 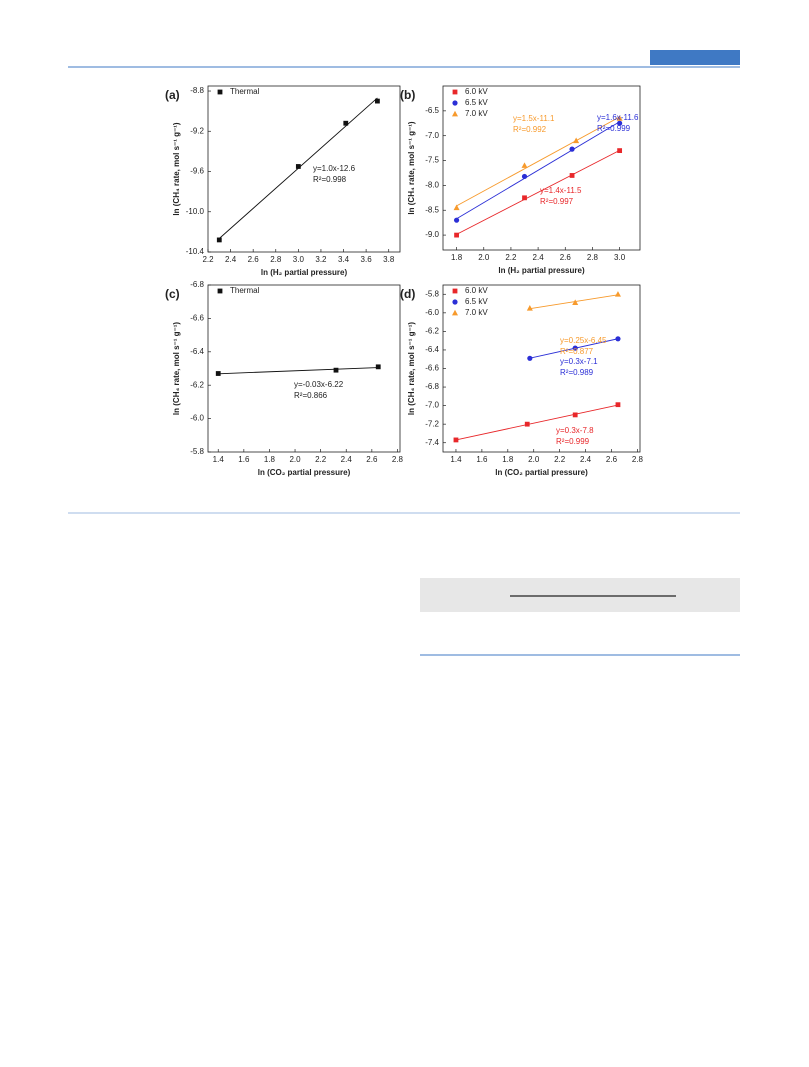 I want to click on fit-annotation: R²=0.997, so click(x=557, y=201).